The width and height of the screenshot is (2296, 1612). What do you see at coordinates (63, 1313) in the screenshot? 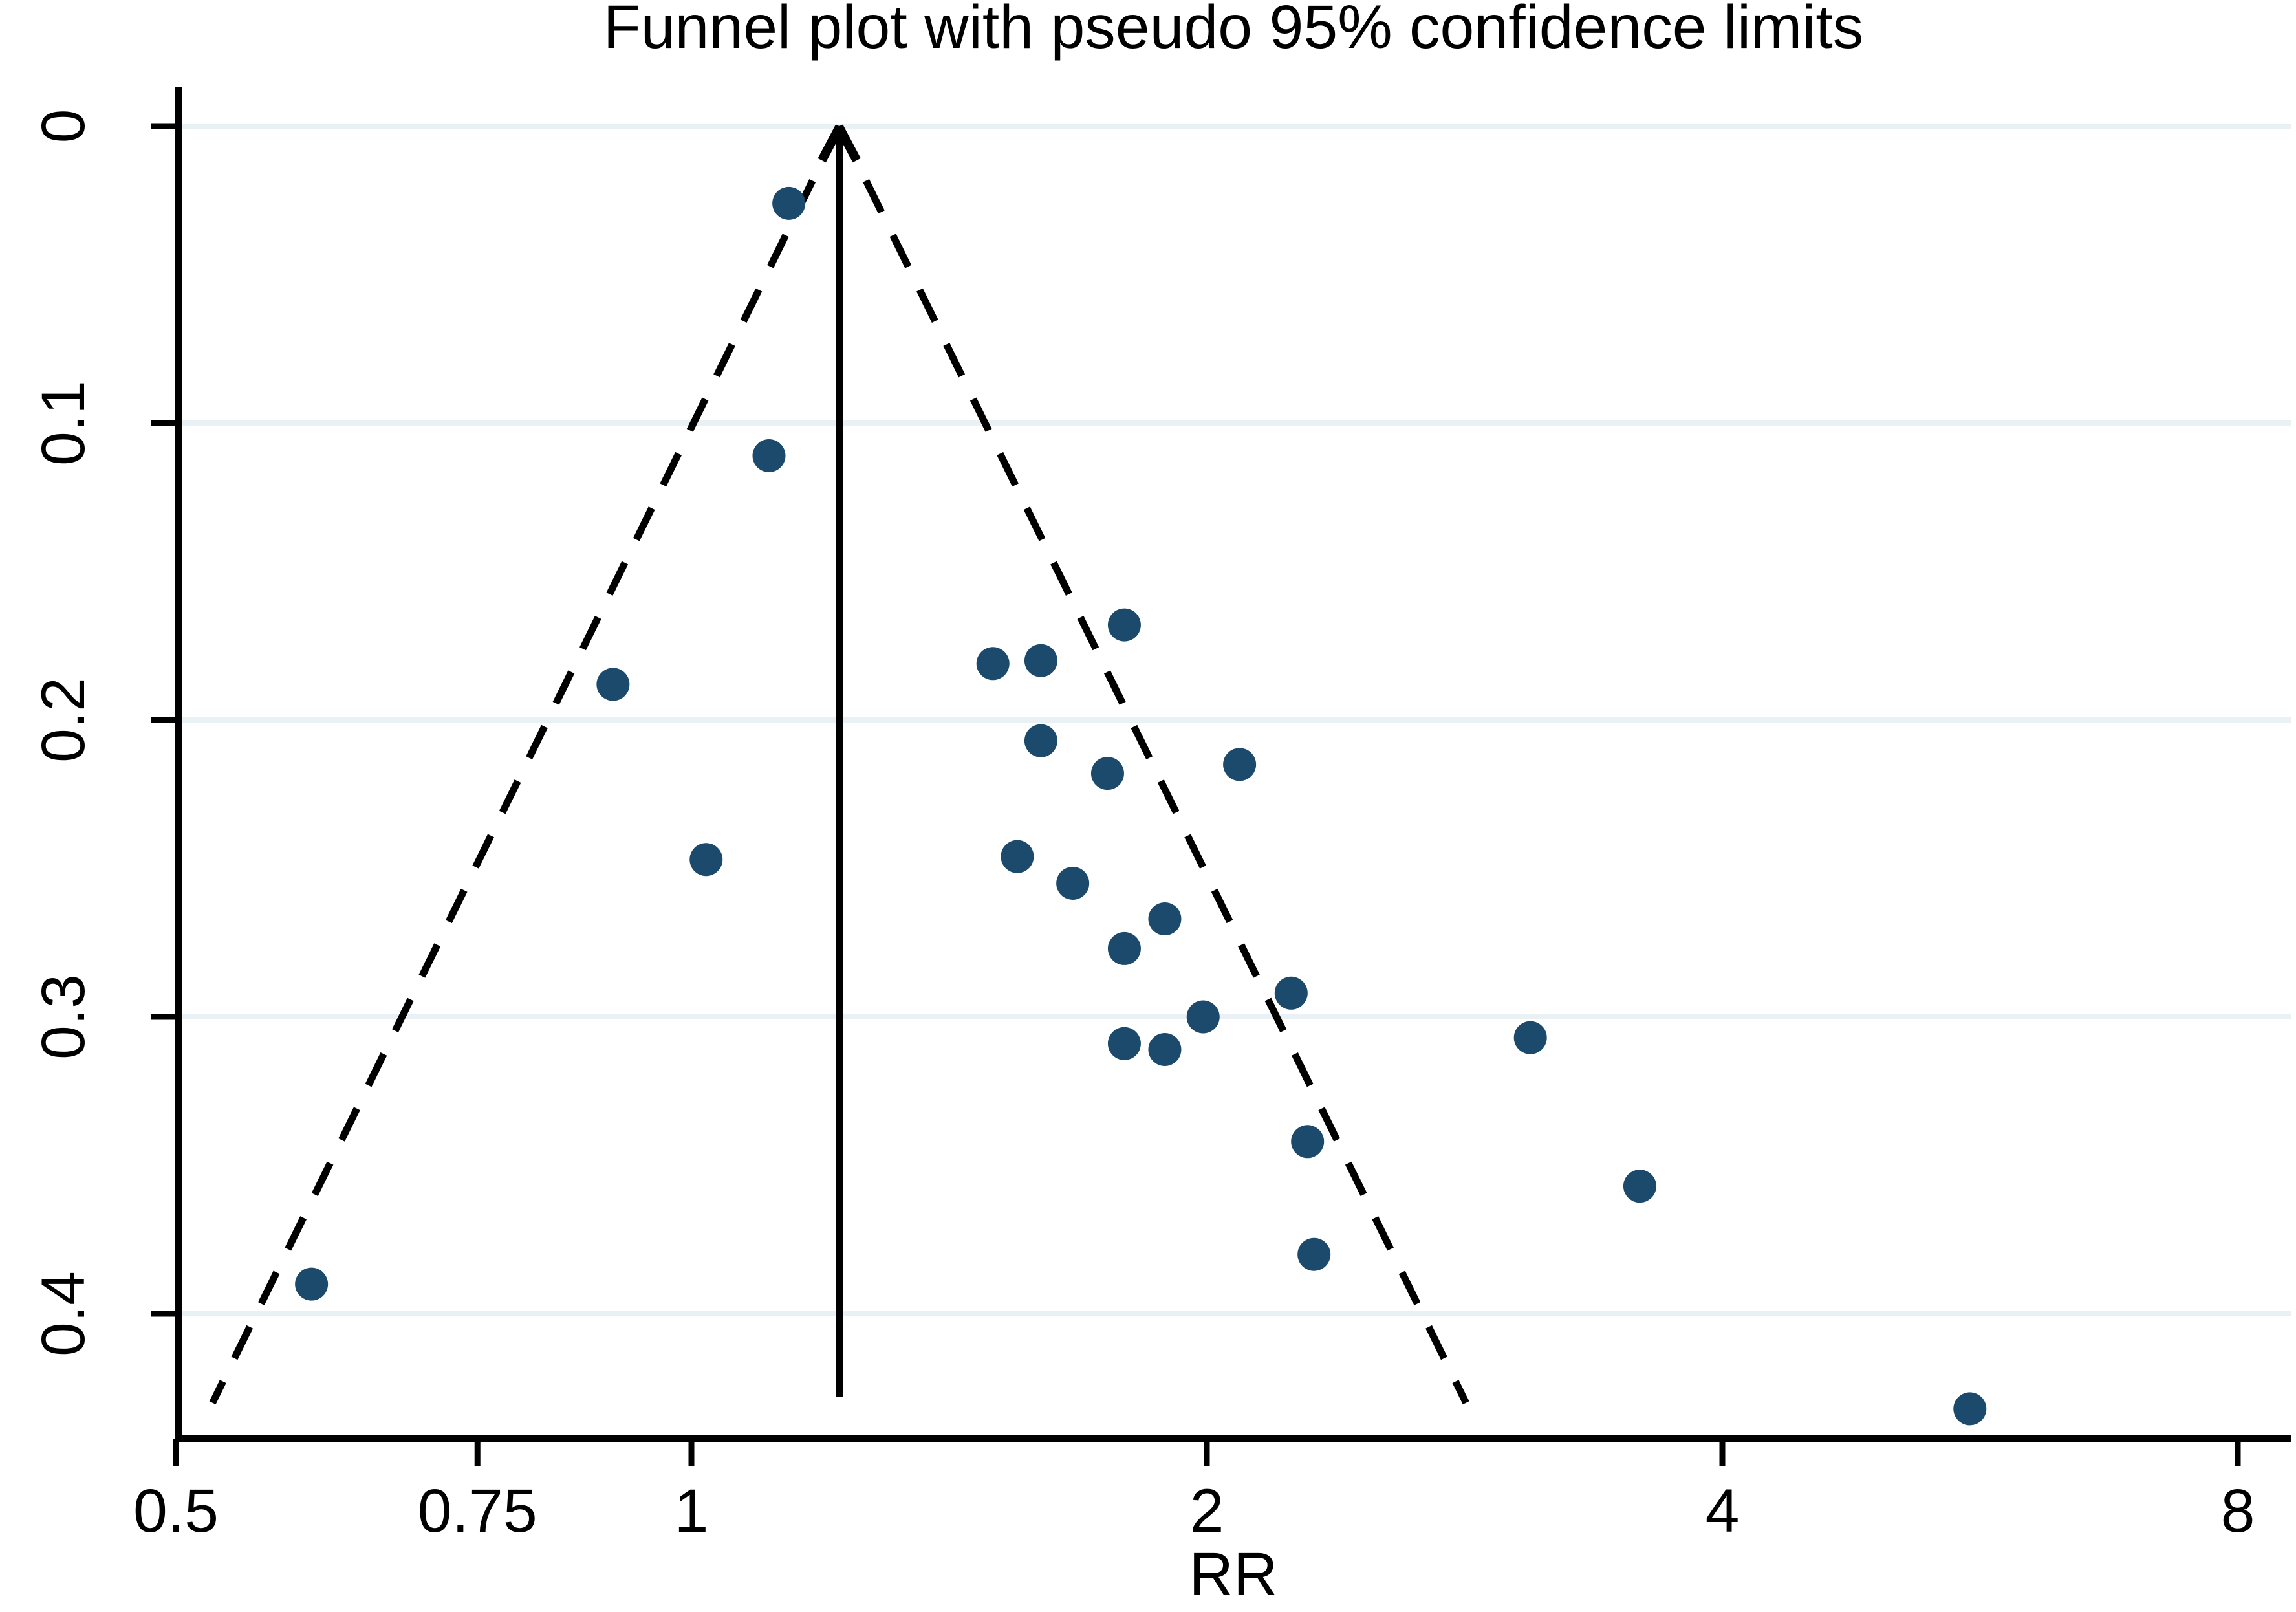
I see `y-tick-label: 0.4` at bounding box center [63, 1313].